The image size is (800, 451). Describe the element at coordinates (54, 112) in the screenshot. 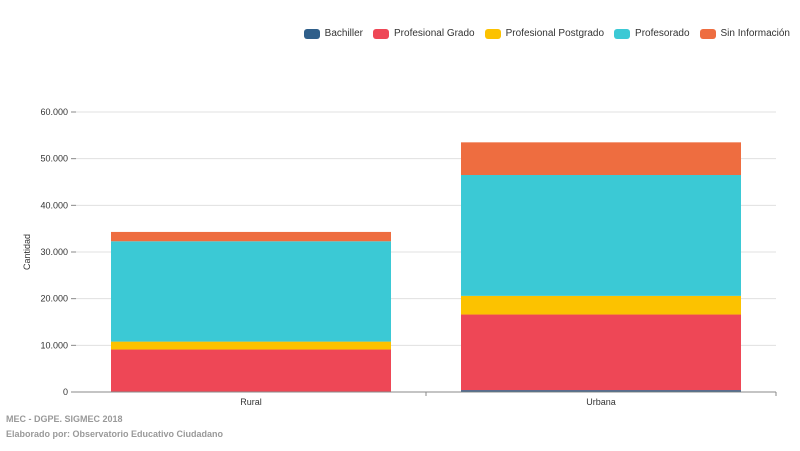

I see `y-tick-label: 60.000` at that location.